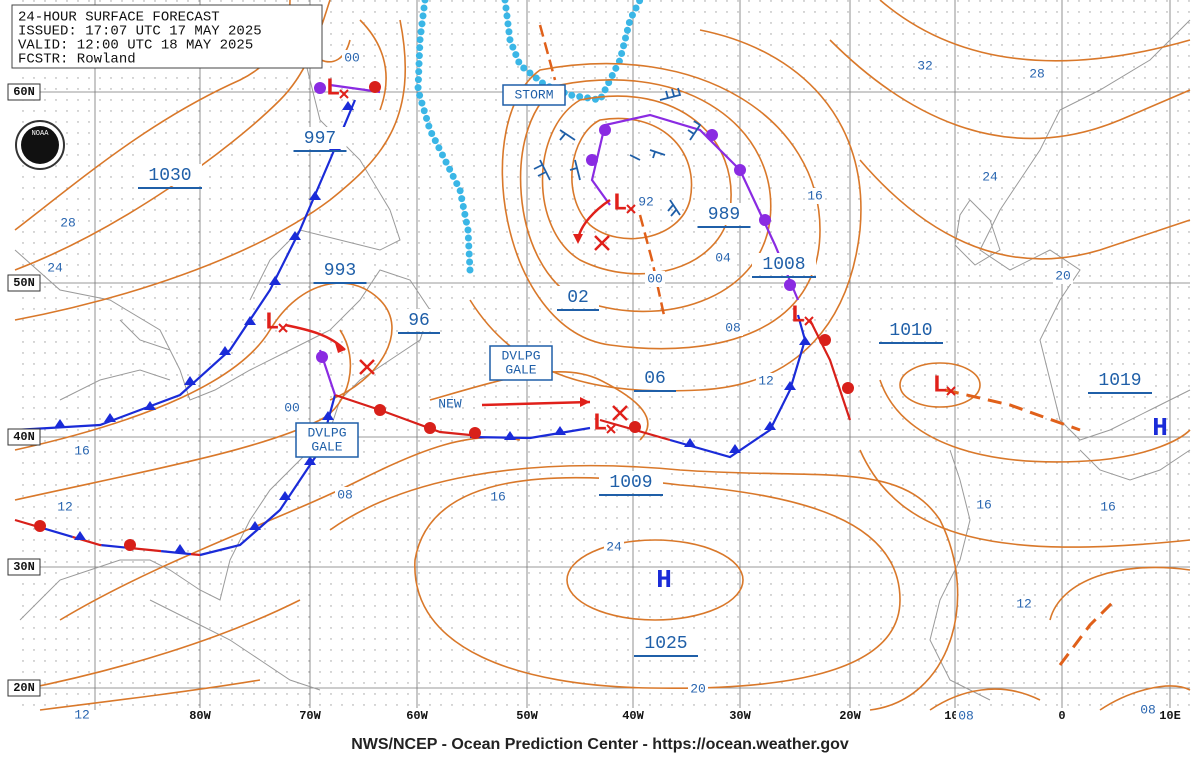 The width and height of the screenshot is (1200, 764). What do you see at coordinates (1037, 73) in the screenshot?
I see `isobar-label: 28` at bounding box center [1037, 73].